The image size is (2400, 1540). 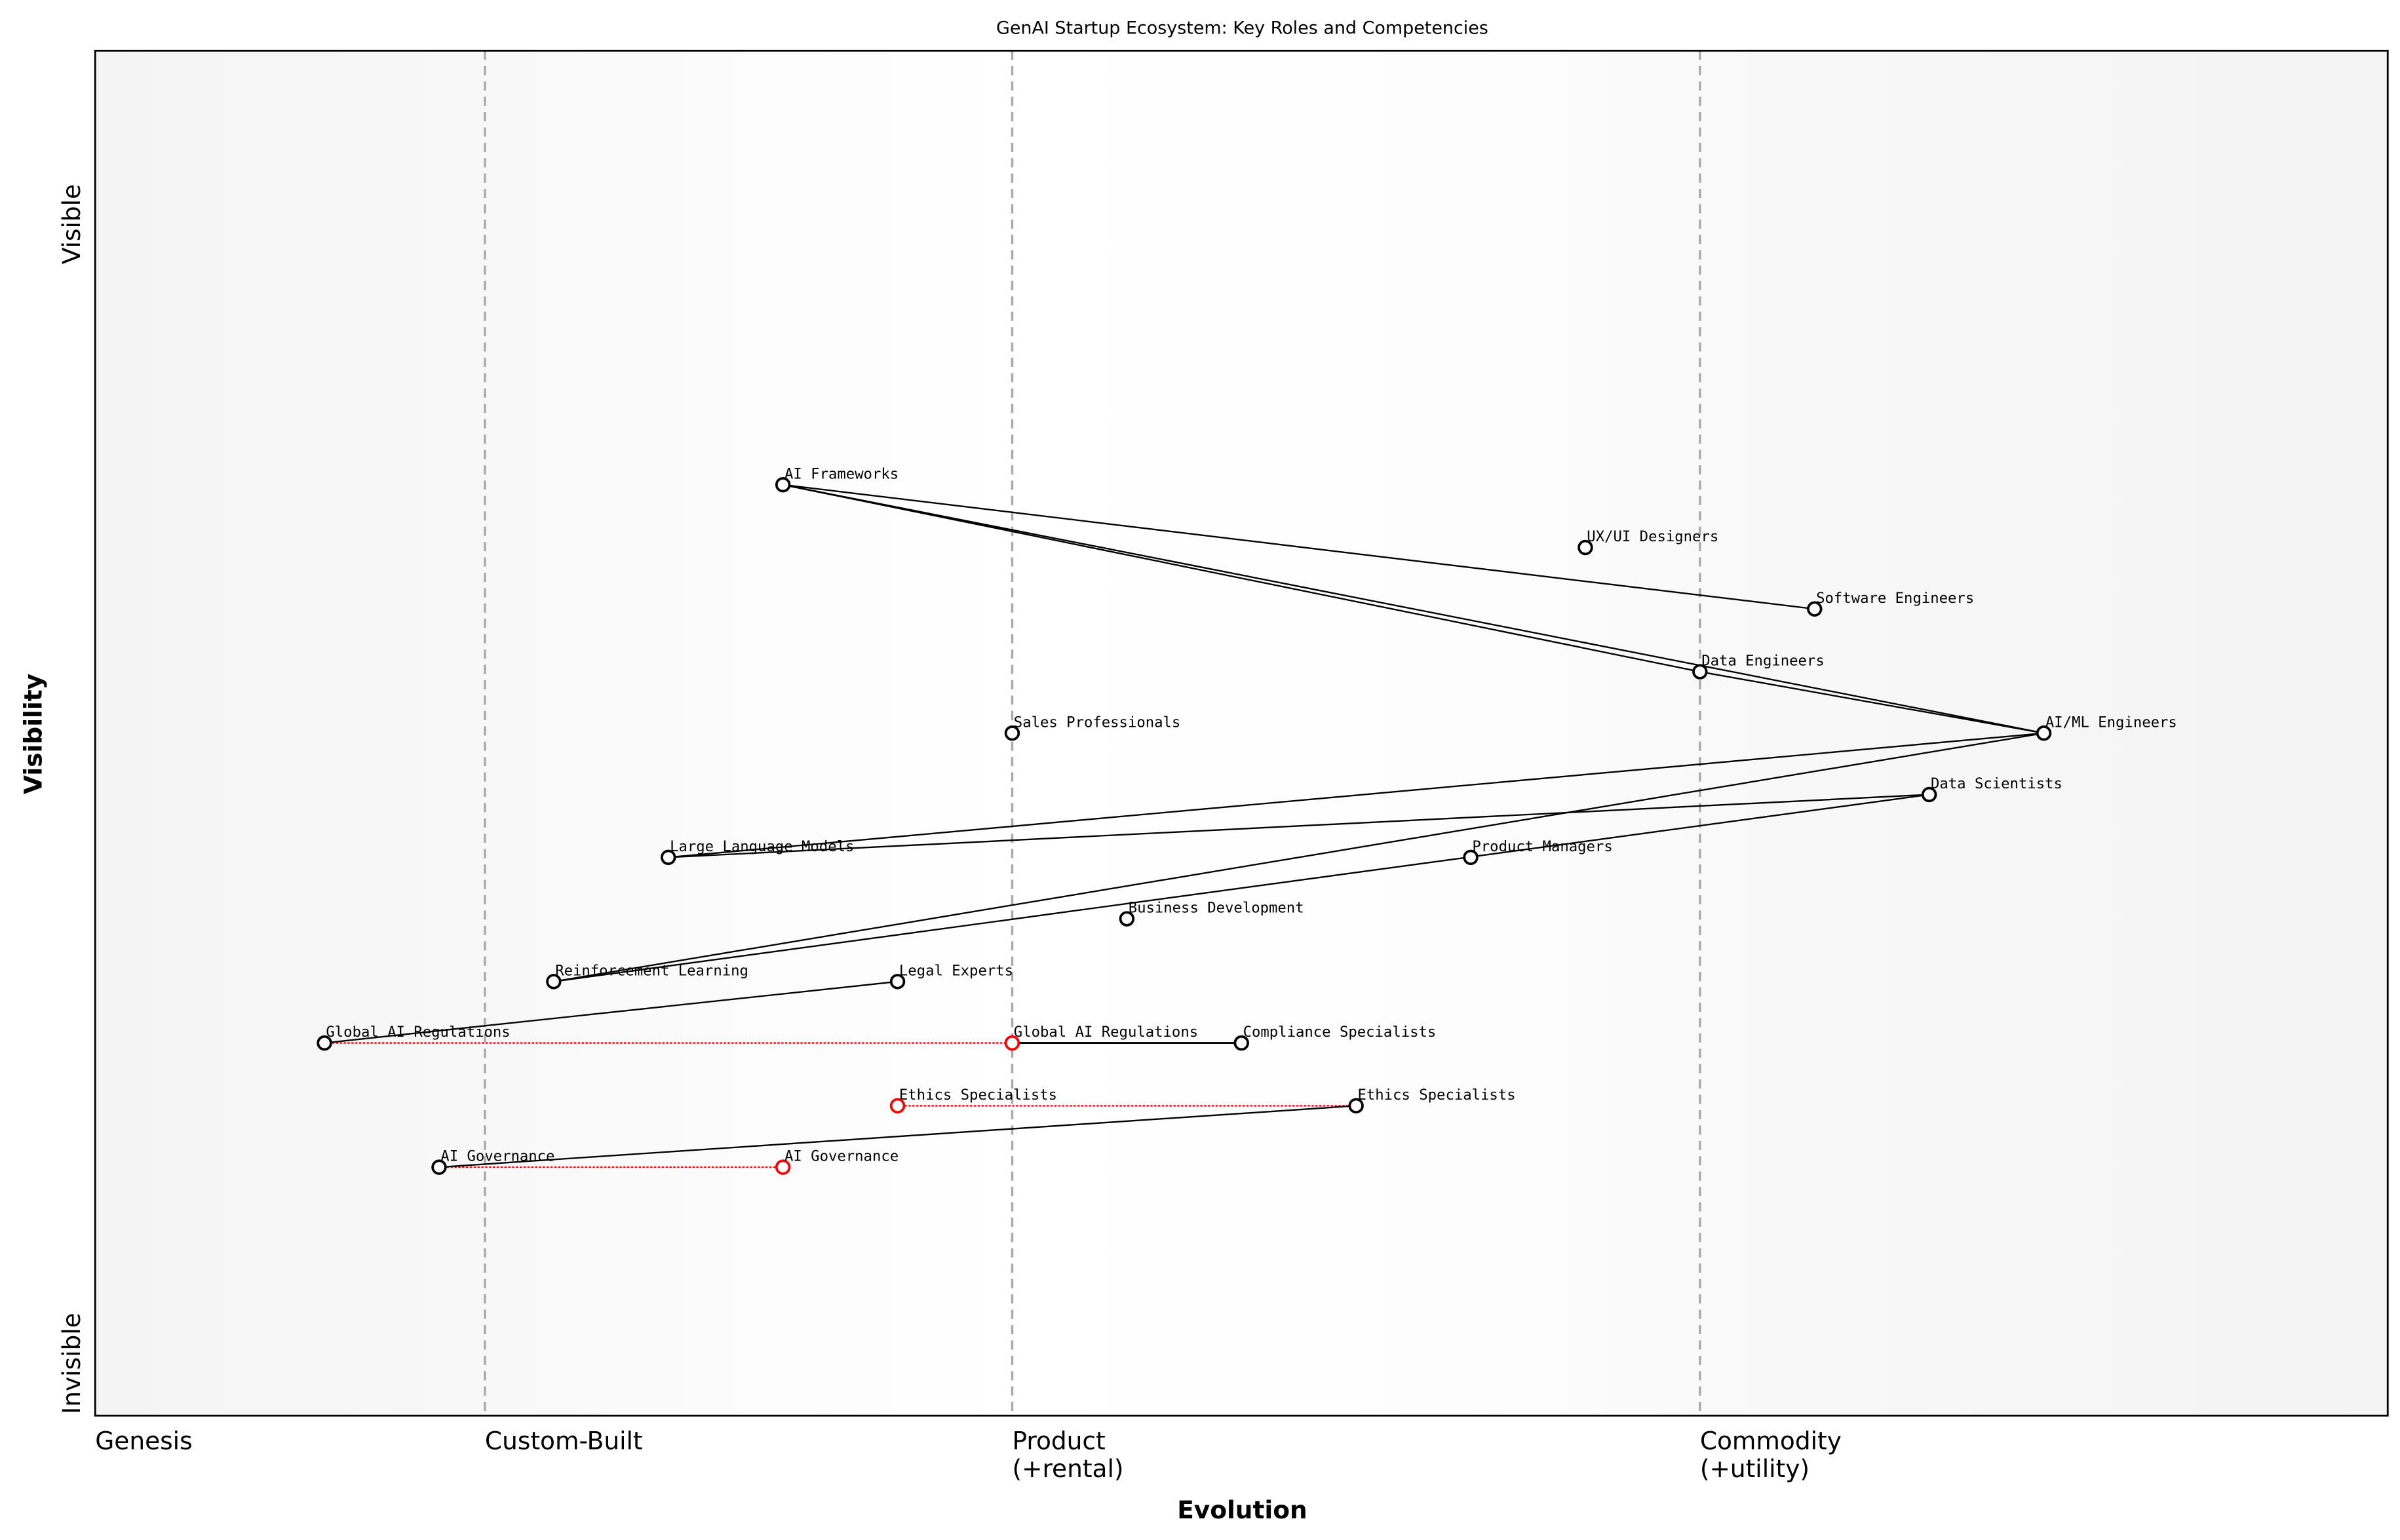 What do you see at coordinates (1058, 1441) in the screenshot?
I see `stage-label-line: Product` at bounding box center [1058, 1441].